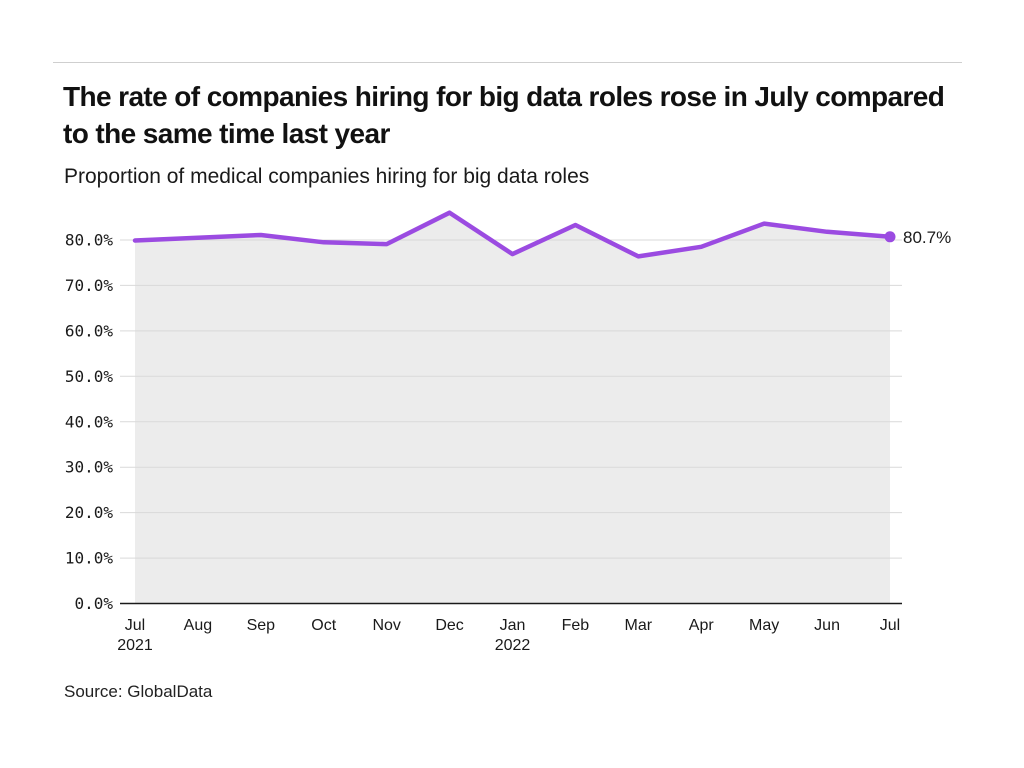 This screenshot has height=768, width=1024. What do you see at coordinates (198, 625) in the screenshot?
I see `x-tick-label: Aug` at bounding box center [198, 625].